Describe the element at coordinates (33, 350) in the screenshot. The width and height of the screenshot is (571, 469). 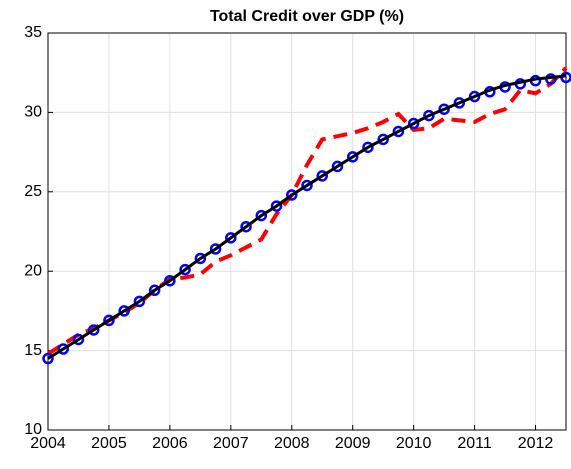
I see `y-tick-label: 15` at that location.